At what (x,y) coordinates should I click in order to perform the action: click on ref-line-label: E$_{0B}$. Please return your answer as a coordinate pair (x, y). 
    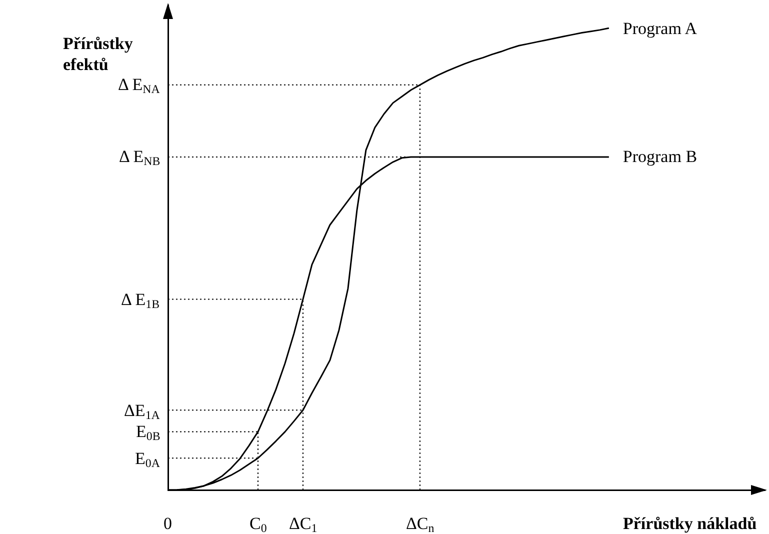
    Looking at the image, I should click on (148, 433).